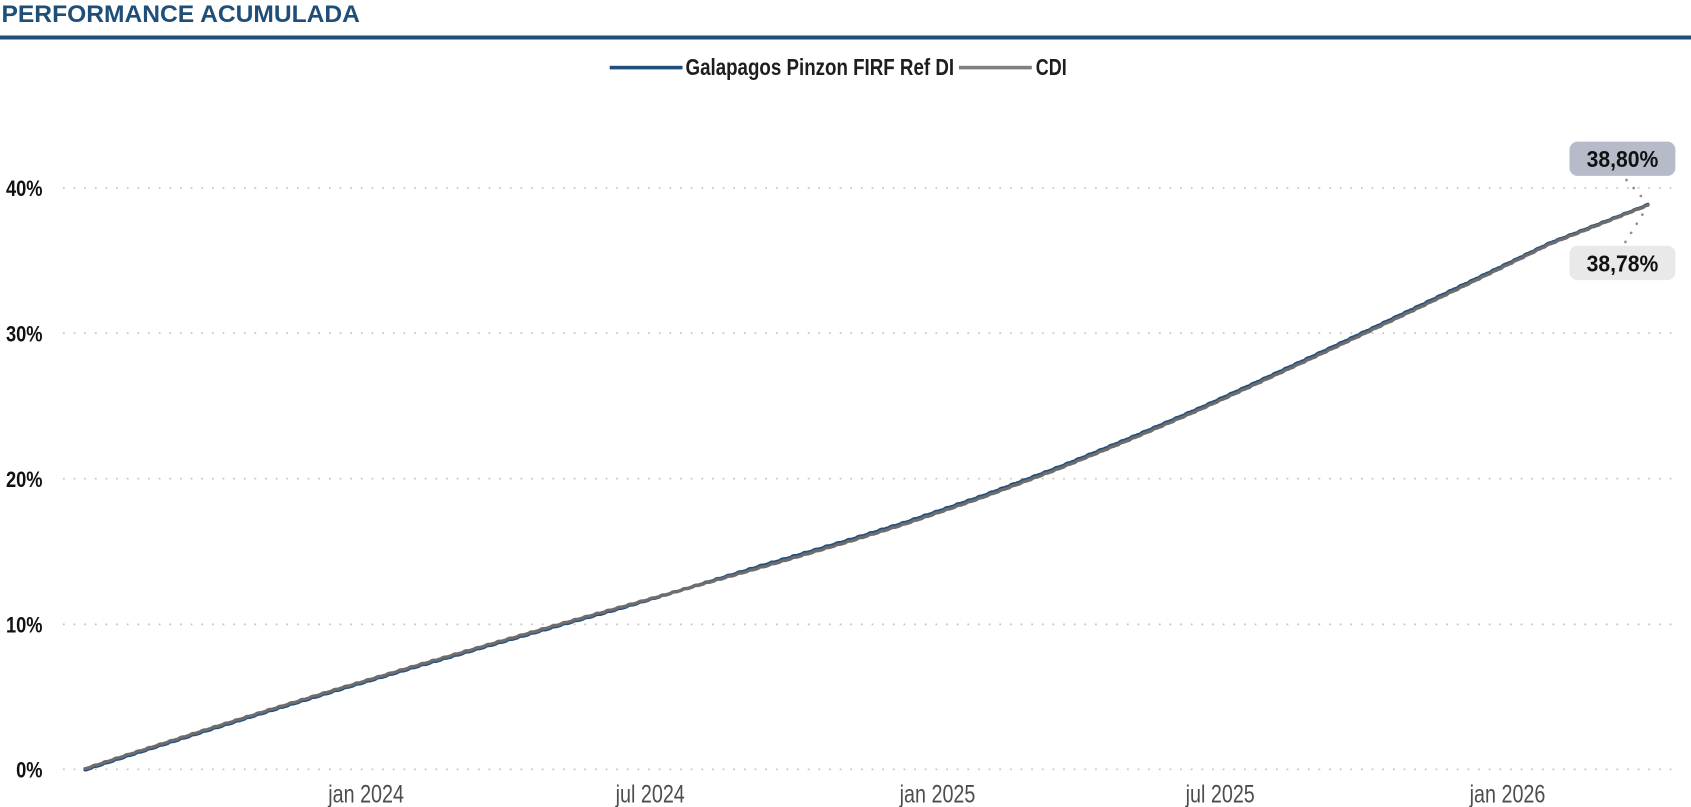  Describe the element at coordinates (29, 771) in the screenshot. I see `svg-text: 0%` at that location.